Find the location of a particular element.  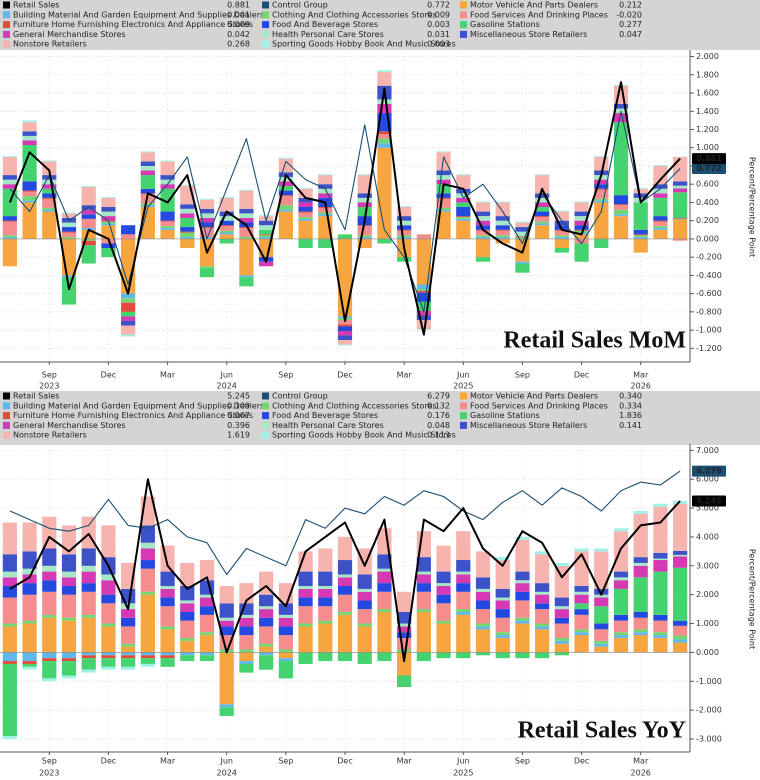

legend-label: Health Personal Care Stores is located at coordinates (328, 425).